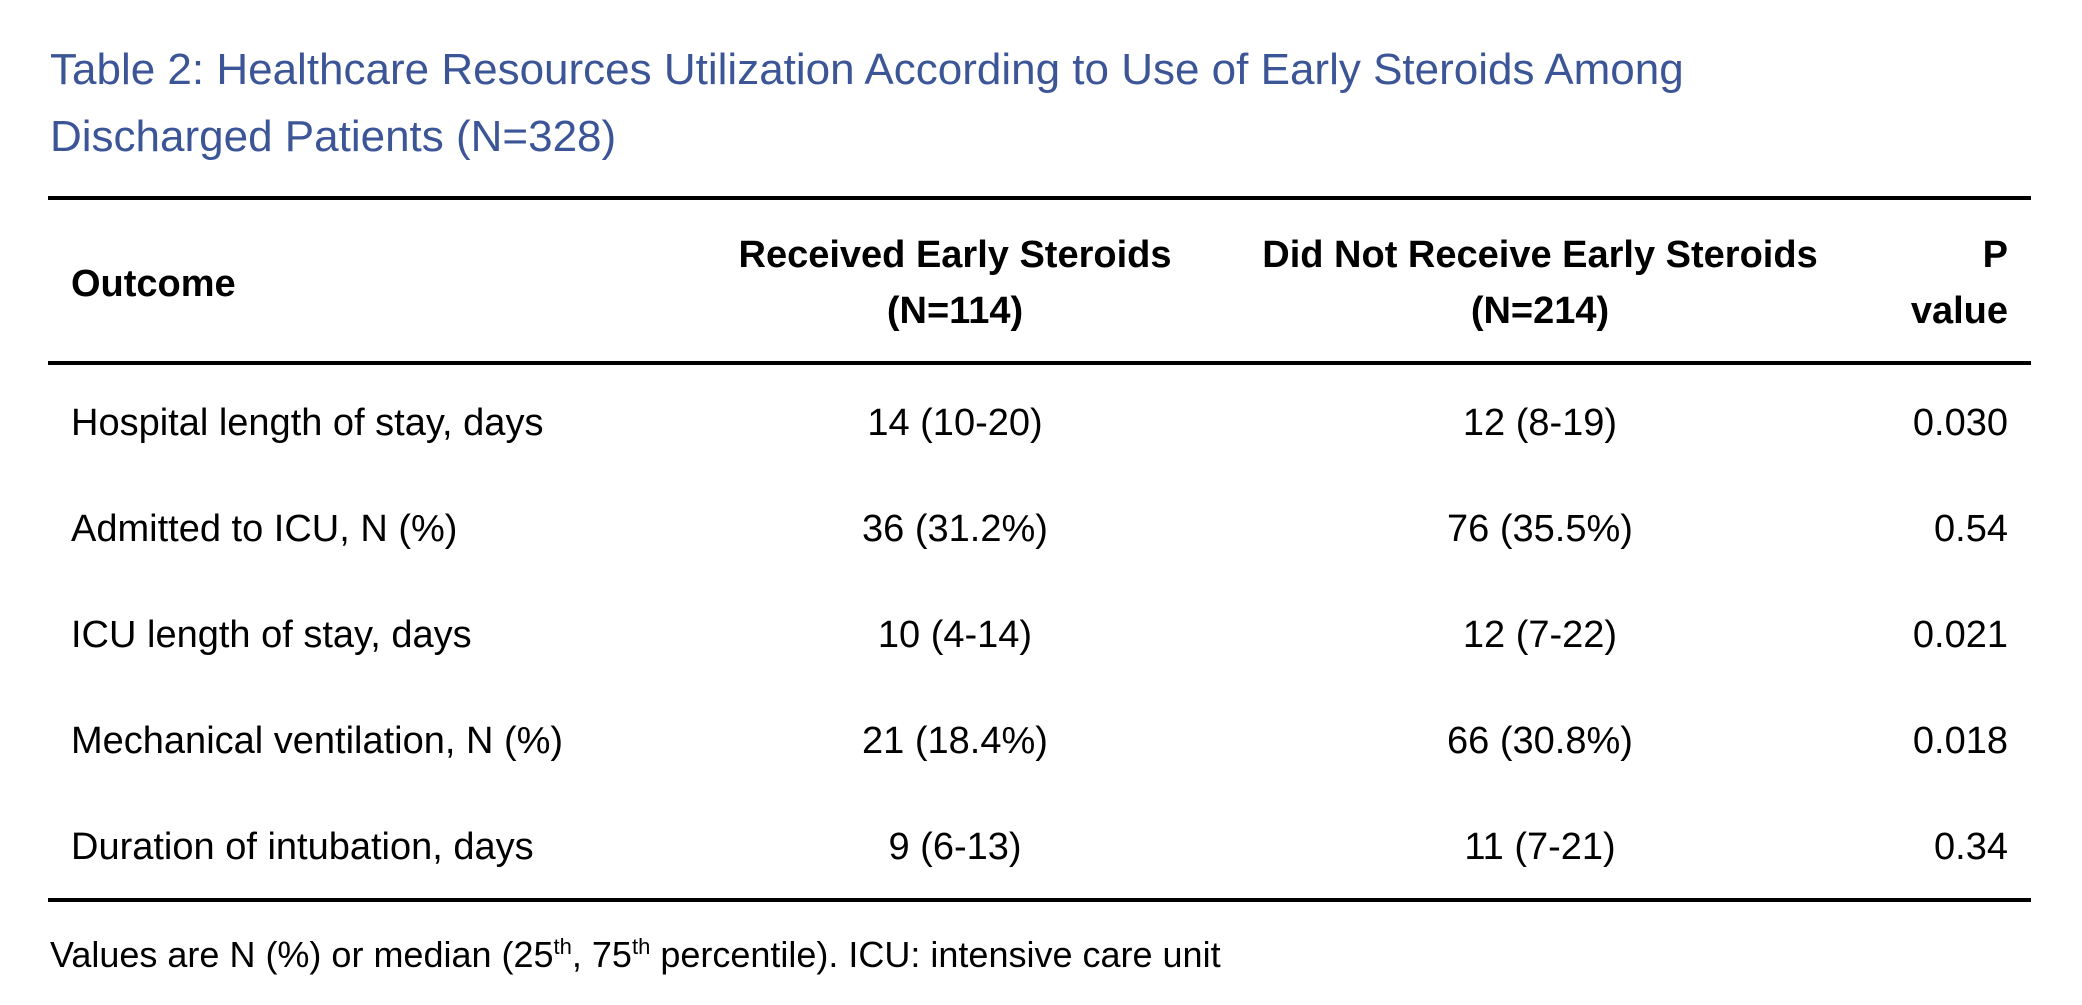  What do you see at coordinates (1540, 255) in the screenshot?
I see `header-not-received-line-1: Did Not Receive Early Steroids` at bounding box center [1540, 255].